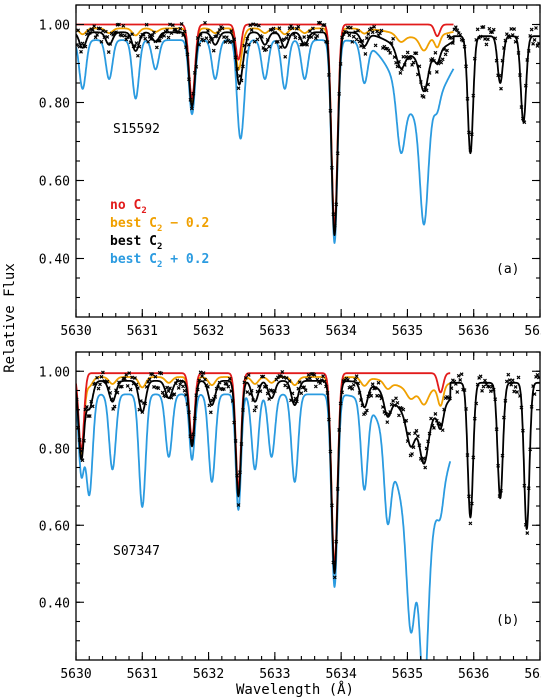  I want to click on x-tick-label: 5631, so click(142, 331).